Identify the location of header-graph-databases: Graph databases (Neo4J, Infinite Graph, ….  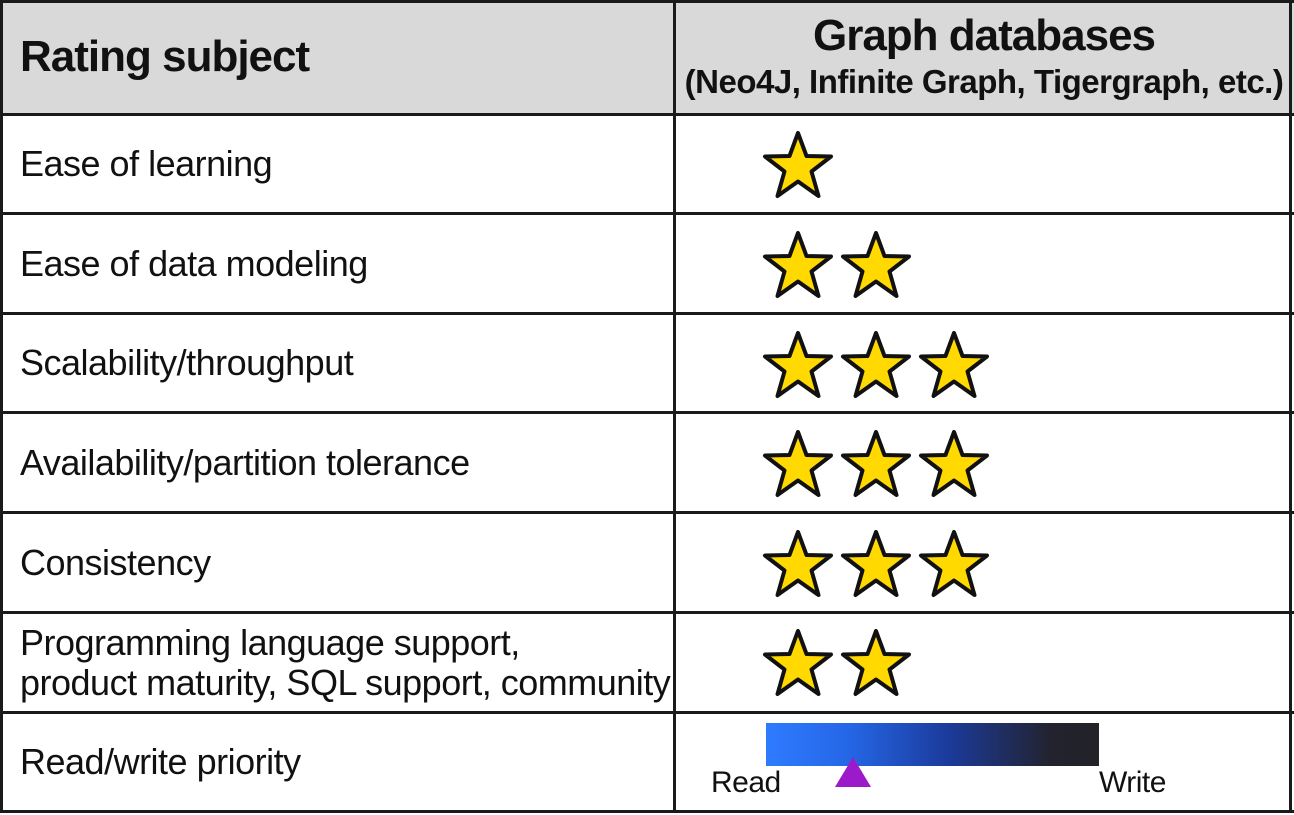
(984, 56).